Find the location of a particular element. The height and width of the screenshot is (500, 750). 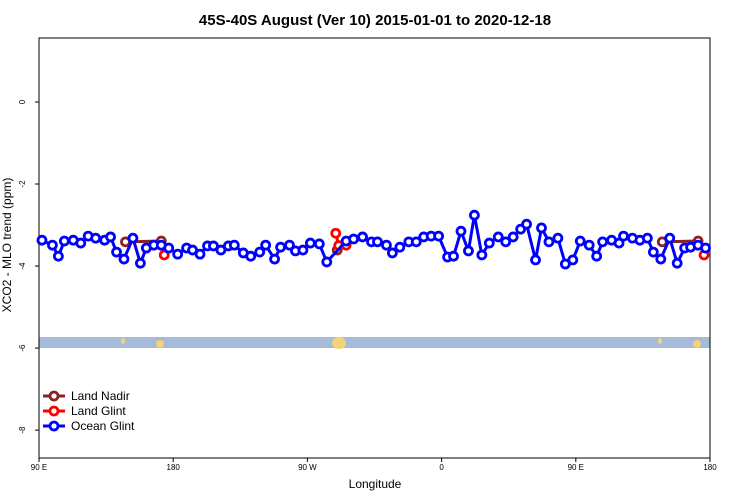

y-tick-label: -8 is located at coordinates (22, 430).